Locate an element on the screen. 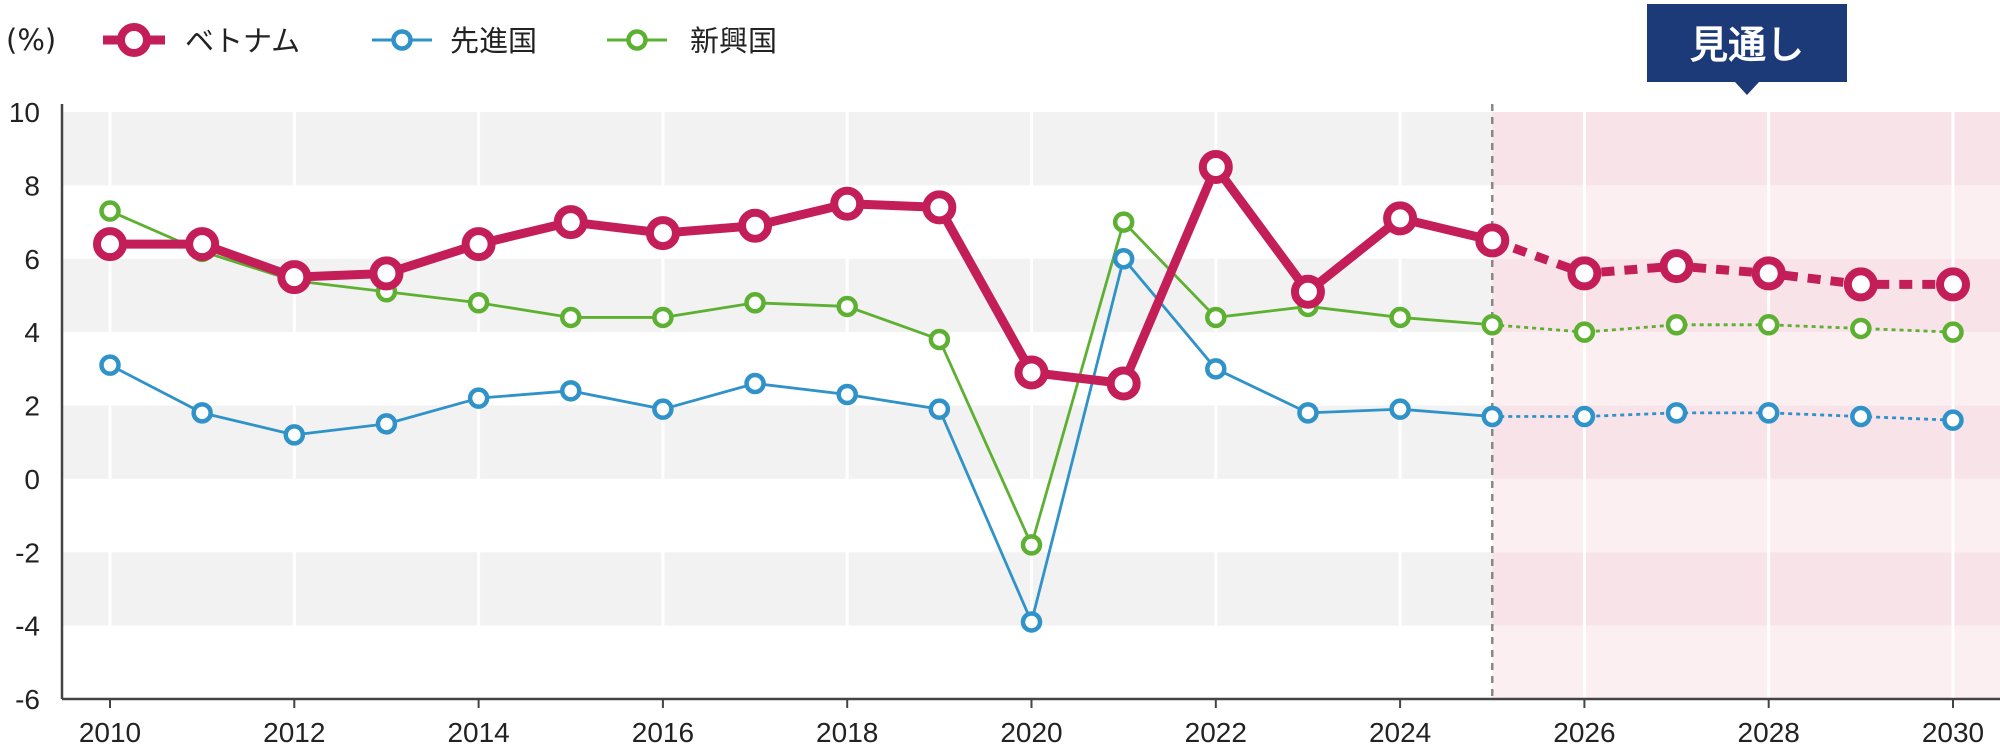 This screenshot has height=745, width=2000. legend-item-advanced: 先進国 is located at coordinates (454, 41).